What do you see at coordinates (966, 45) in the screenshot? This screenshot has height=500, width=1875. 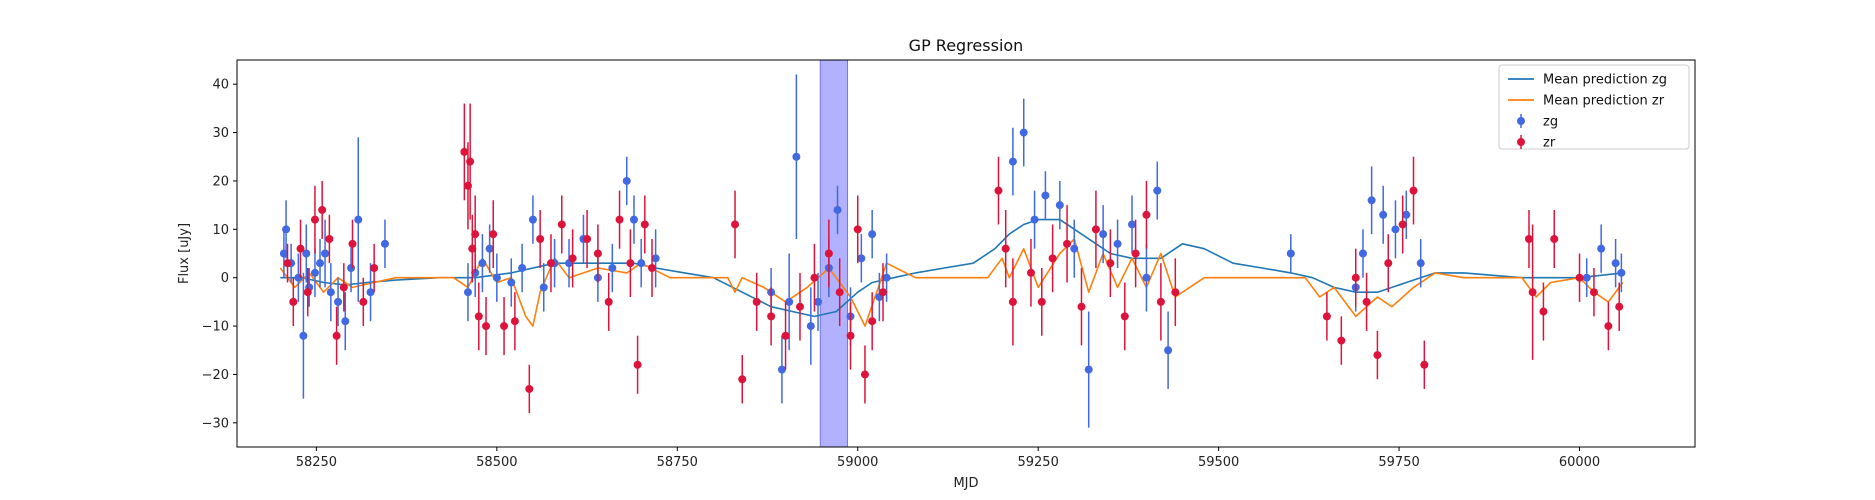 I see `chart-title: GP Regression` at bounding box center [966, 45].